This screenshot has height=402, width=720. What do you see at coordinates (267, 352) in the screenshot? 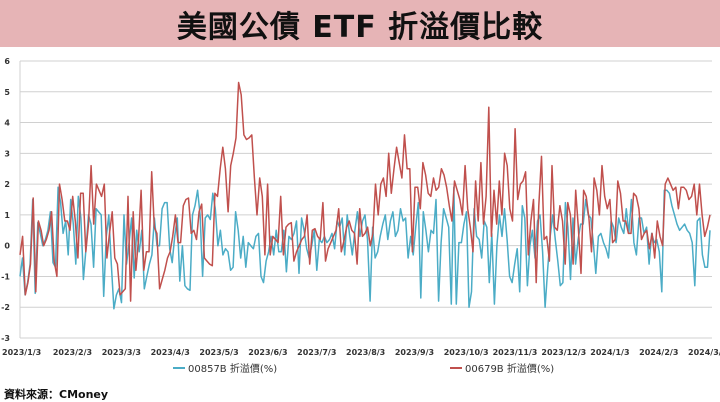
I see `x-tick-label: 2023/6/3` at bounding box center [267, 352].